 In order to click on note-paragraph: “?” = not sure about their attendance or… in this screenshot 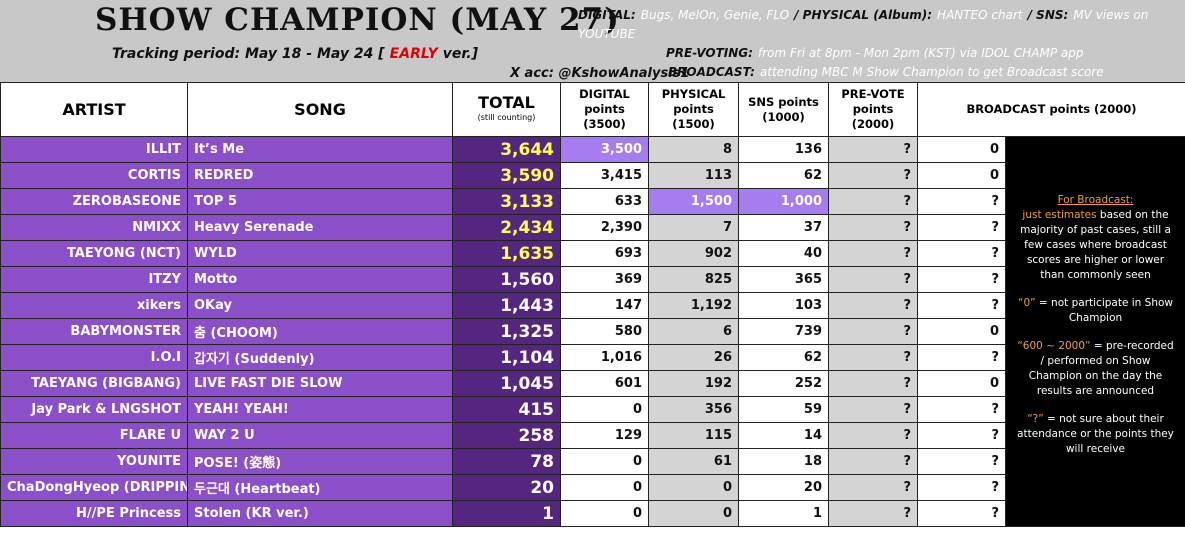, I will do `click(1095, 434)`.